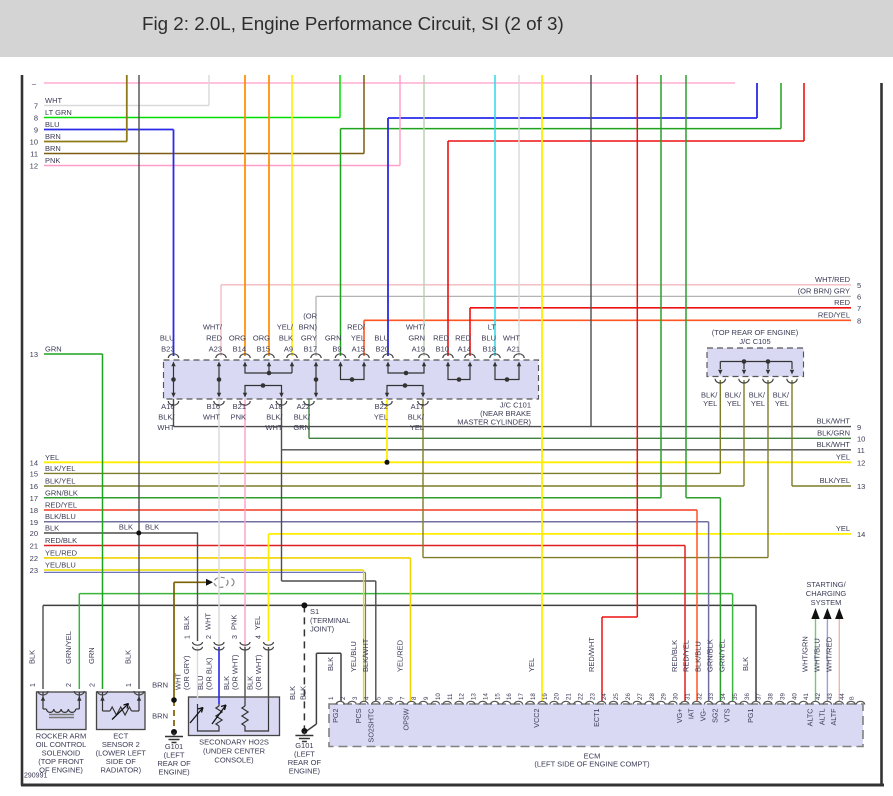  Describe the element at coordinates (160, 716) in the screenshot. I see `svg-text: BRN` at that location.